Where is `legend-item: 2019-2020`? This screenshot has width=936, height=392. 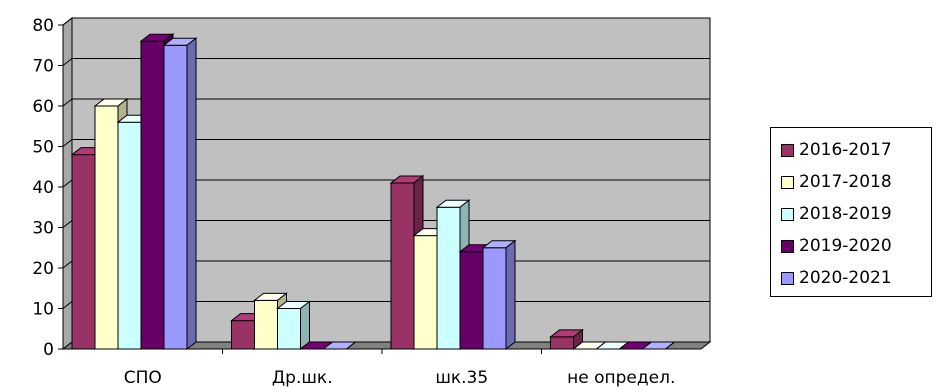
legend-item: 2019-2020 is located at coordinates (856, 246).